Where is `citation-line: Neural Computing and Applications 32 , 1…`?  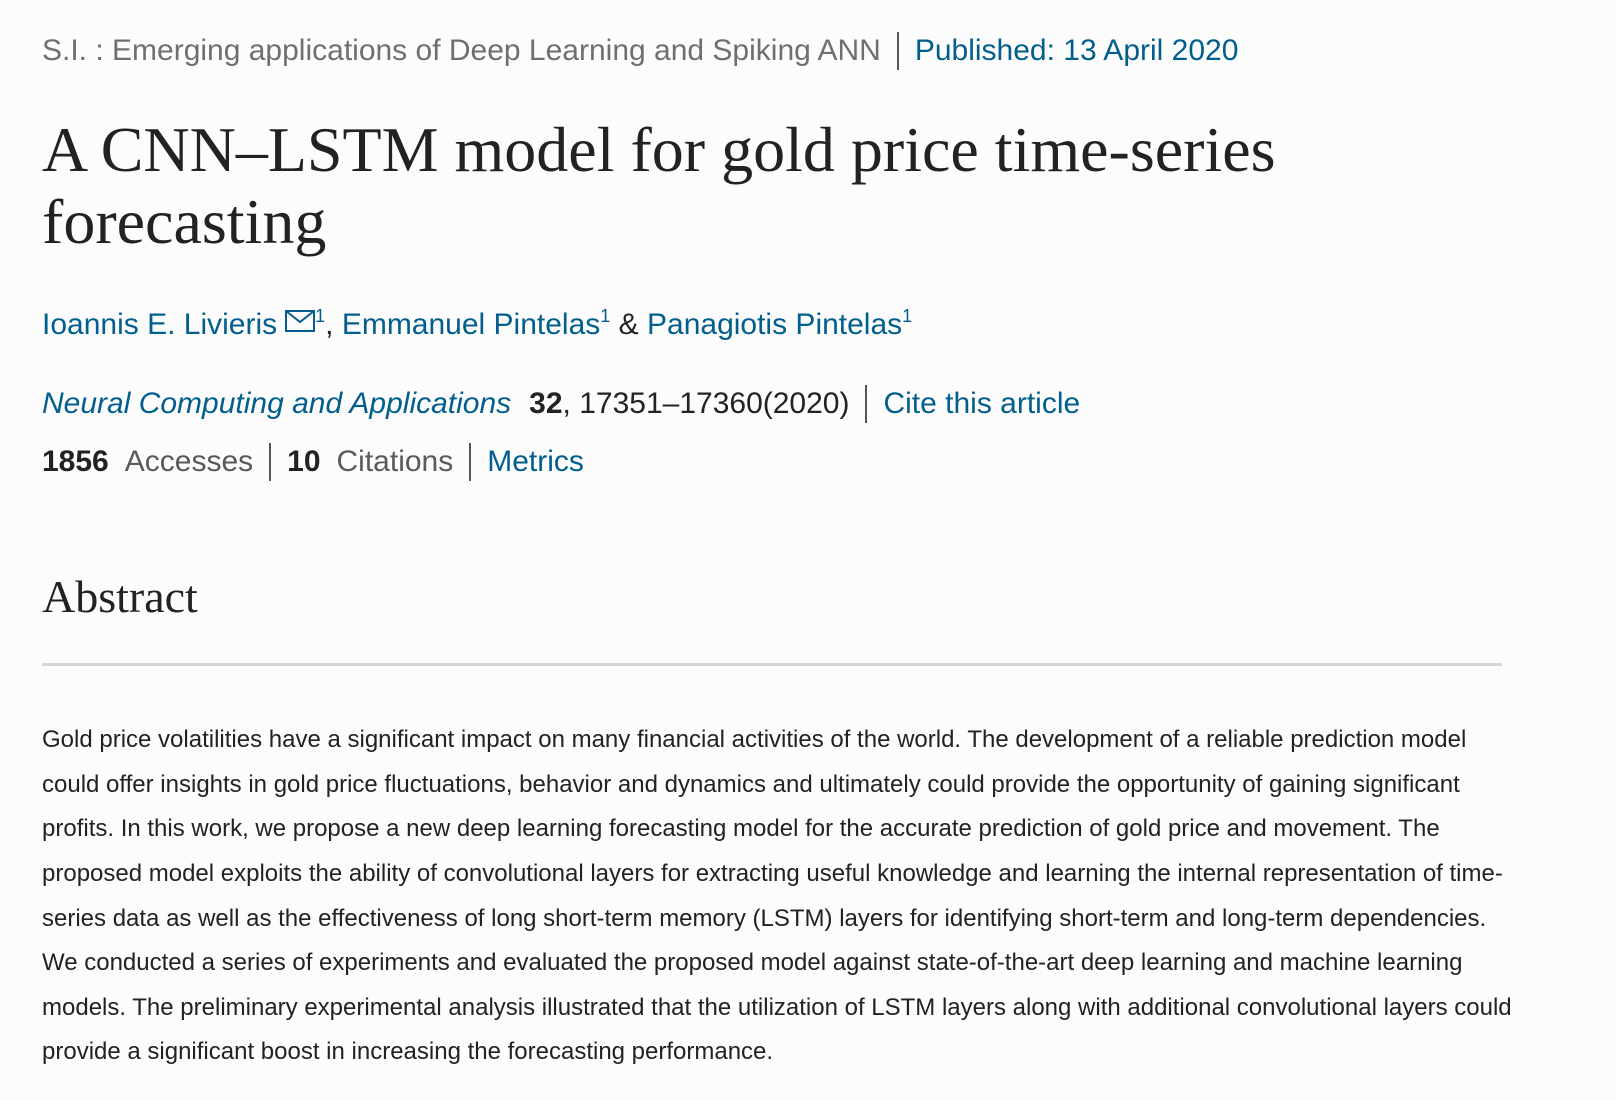 citation-line: Neural Computing and Applications 32 , 1… is located at coordinates (829, 404).